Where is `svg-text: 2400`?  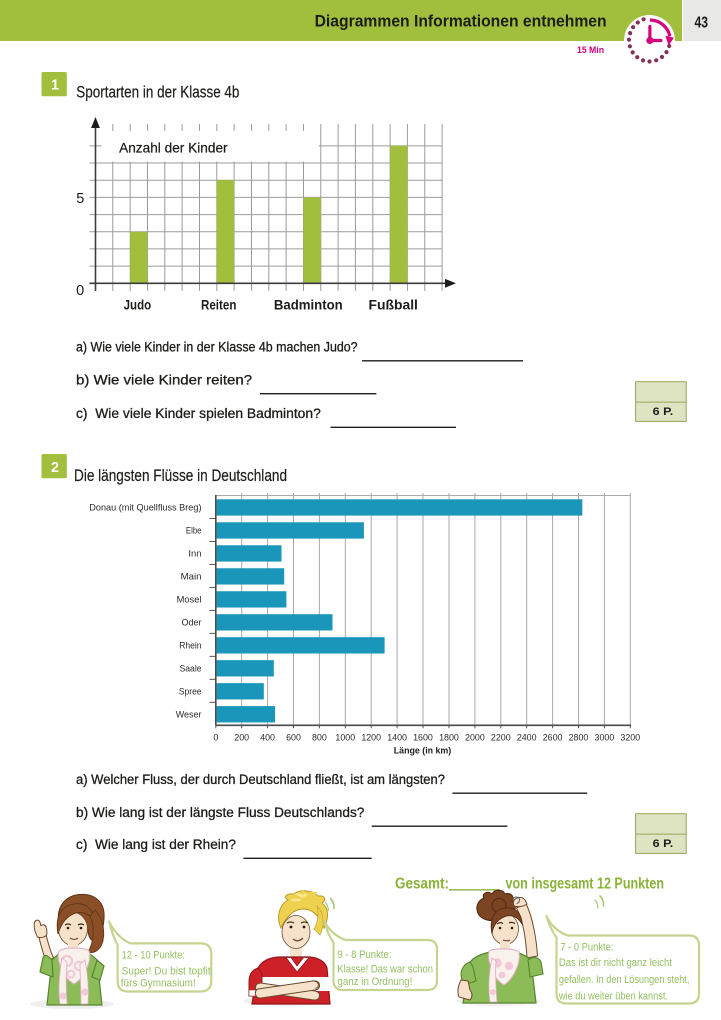 svg-text: 2400 is located at coordinates (527, 737).